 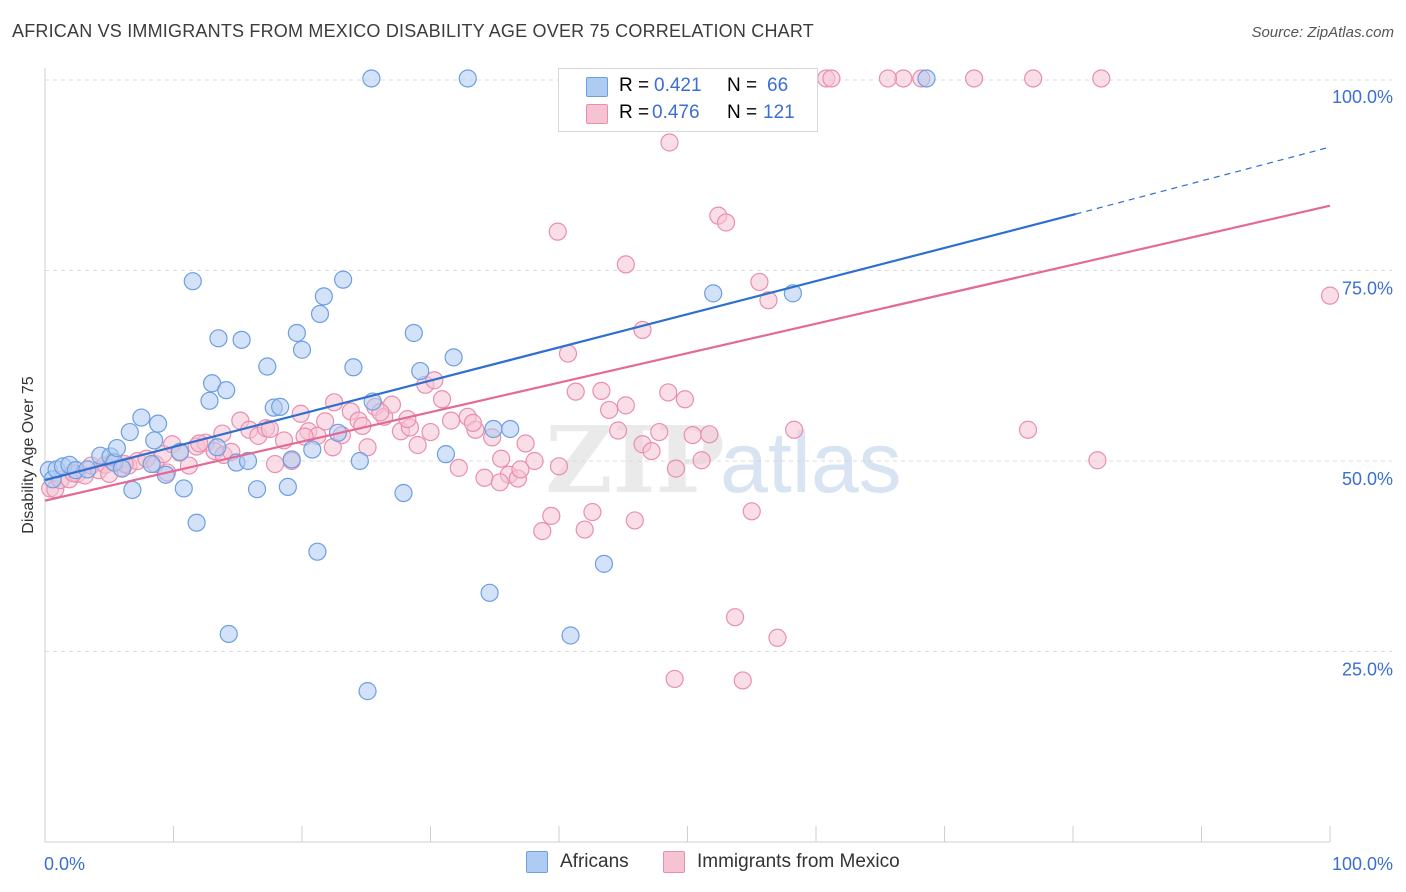 What do you see at coordinates (674, 862) in the screenshot?
I see `legend-swatch-mexico-bottom` at bounding box center [674, 862].